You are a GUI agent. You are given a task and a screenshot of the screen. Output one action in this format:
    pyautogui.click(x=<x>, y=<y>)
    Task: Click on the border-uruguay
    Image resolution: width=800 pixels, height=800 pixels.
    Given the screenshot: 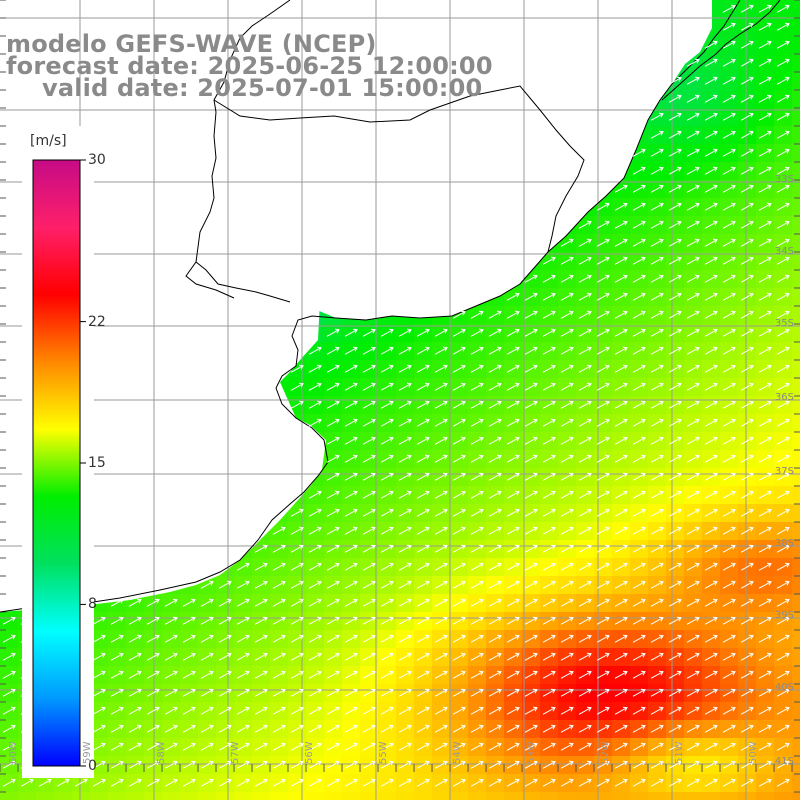 What is the action you would take?
    pyautogui.click(x=243, y=131)
    